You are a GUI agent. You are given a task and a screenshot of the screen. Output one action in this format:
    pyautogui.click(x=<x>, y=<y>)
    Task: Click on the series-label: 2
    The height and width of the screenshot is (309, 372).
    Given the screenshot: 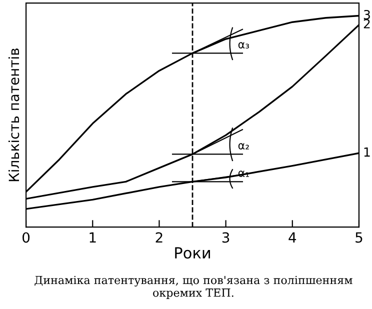 What is the action you would take?
    pyautogui.click(x=367, y=23)
    